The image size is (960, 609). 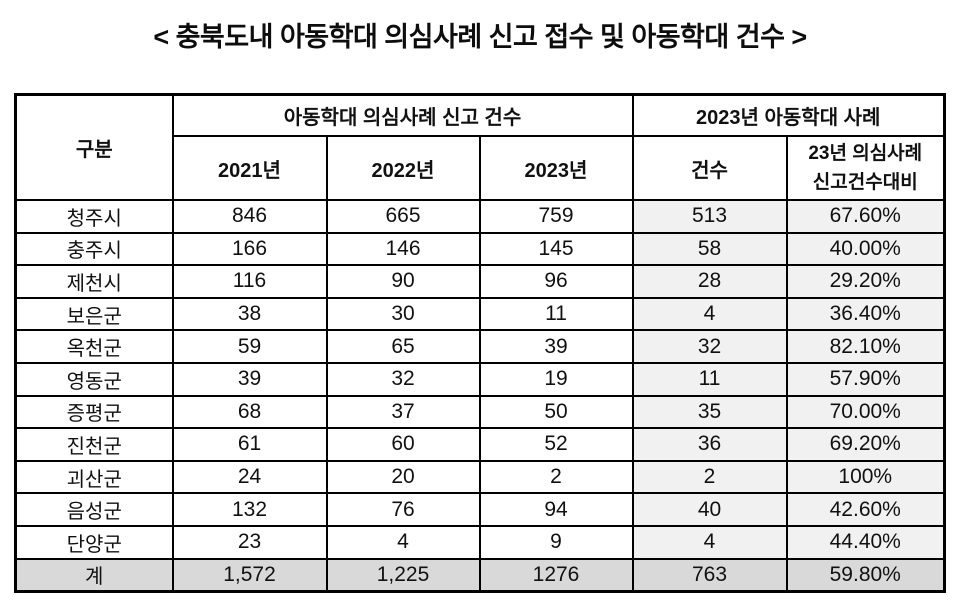 I want to click on value-2022-cell: 37, so click(x=403, y=412).